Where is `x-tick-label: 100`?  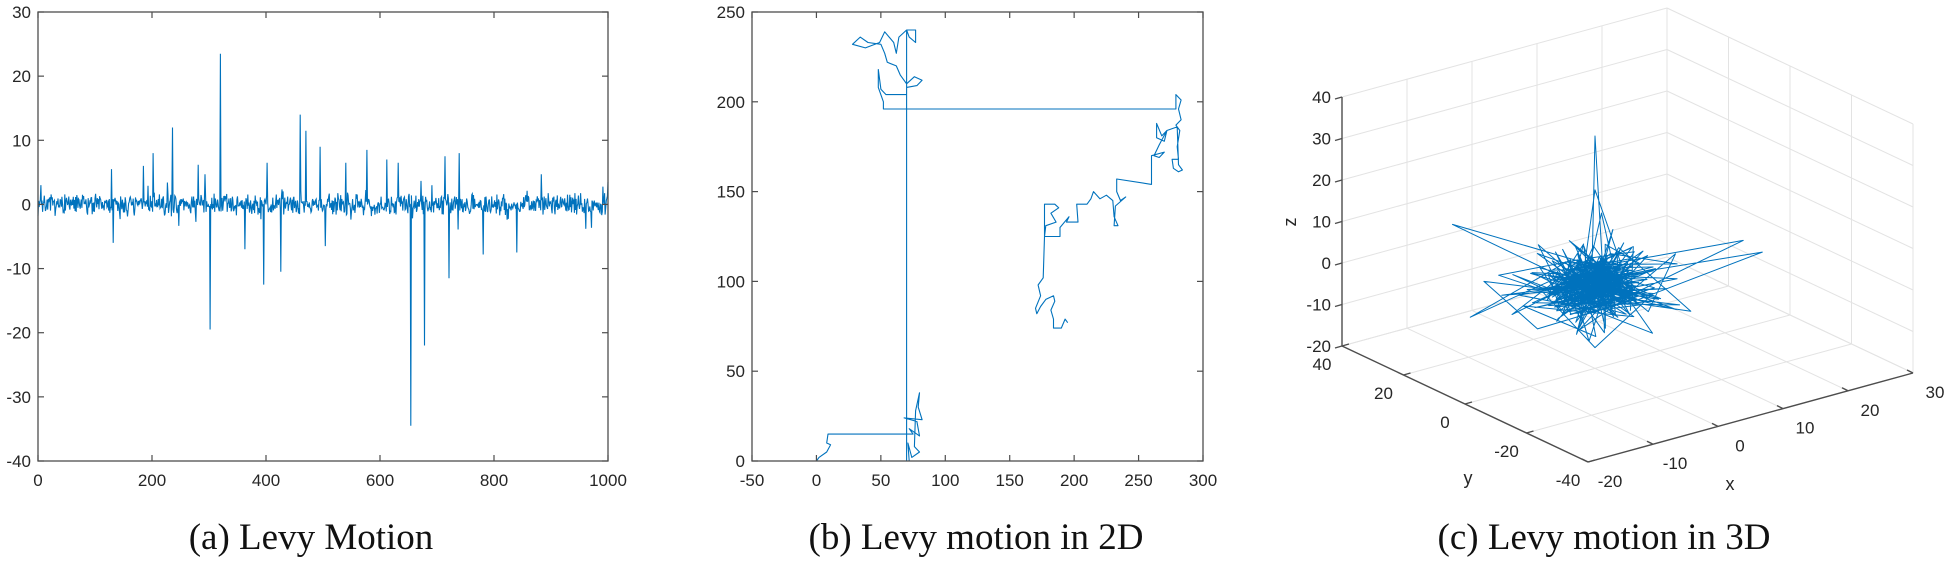
x-tick-label: 100 is located at coordinates (945, 480).